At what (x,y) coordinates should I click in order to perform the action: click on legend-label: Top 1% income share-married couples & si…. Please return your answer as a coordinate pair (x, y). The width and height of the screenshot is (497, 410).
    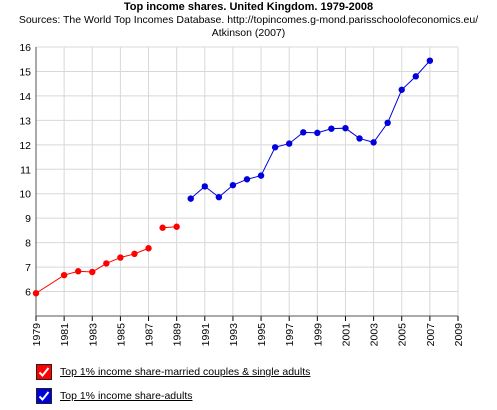
    Looking at the image, I should click on (185, 372).